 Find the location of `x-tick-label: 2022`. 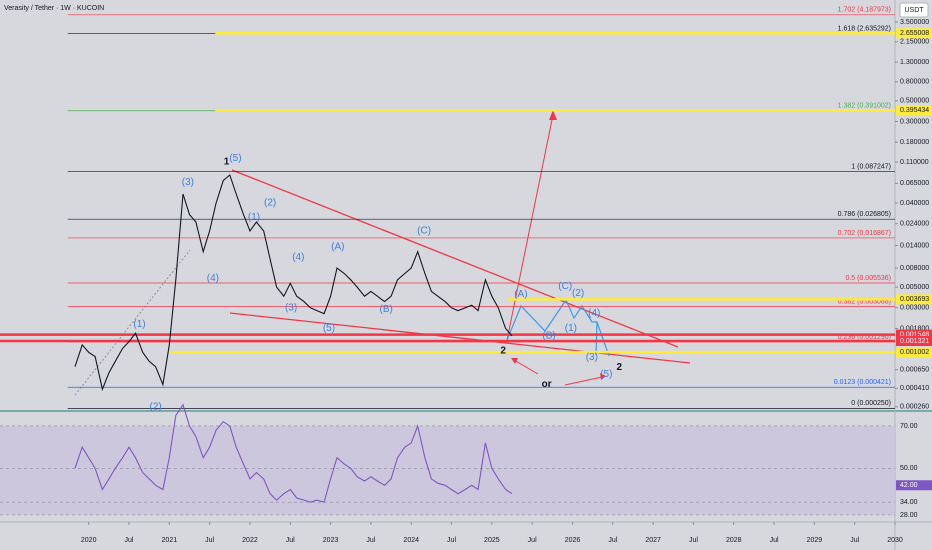

x-tick-label: 2022 is located at coordinates (250, 540).